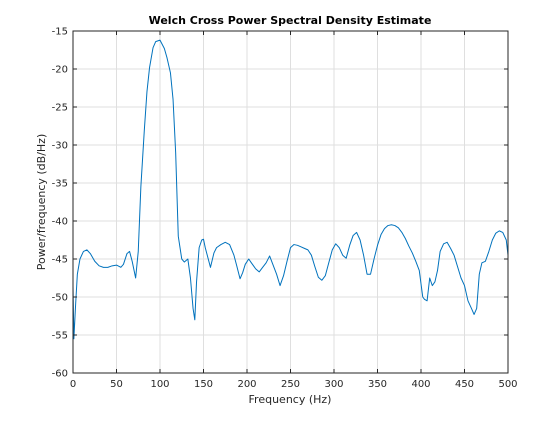  I want to click on y-tick-label: -50, so click(60, 298).